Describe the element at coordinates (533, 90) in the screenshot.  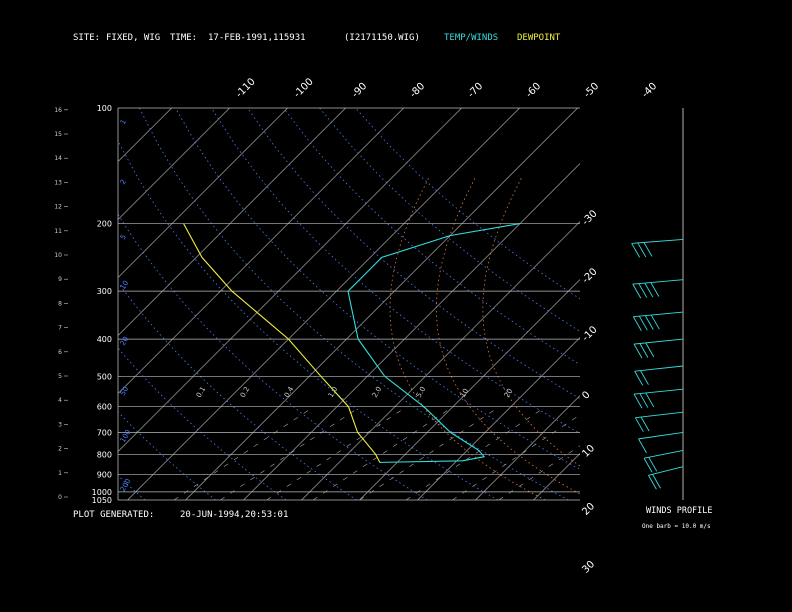
I see `isotherm-top-label: -60` at that location.